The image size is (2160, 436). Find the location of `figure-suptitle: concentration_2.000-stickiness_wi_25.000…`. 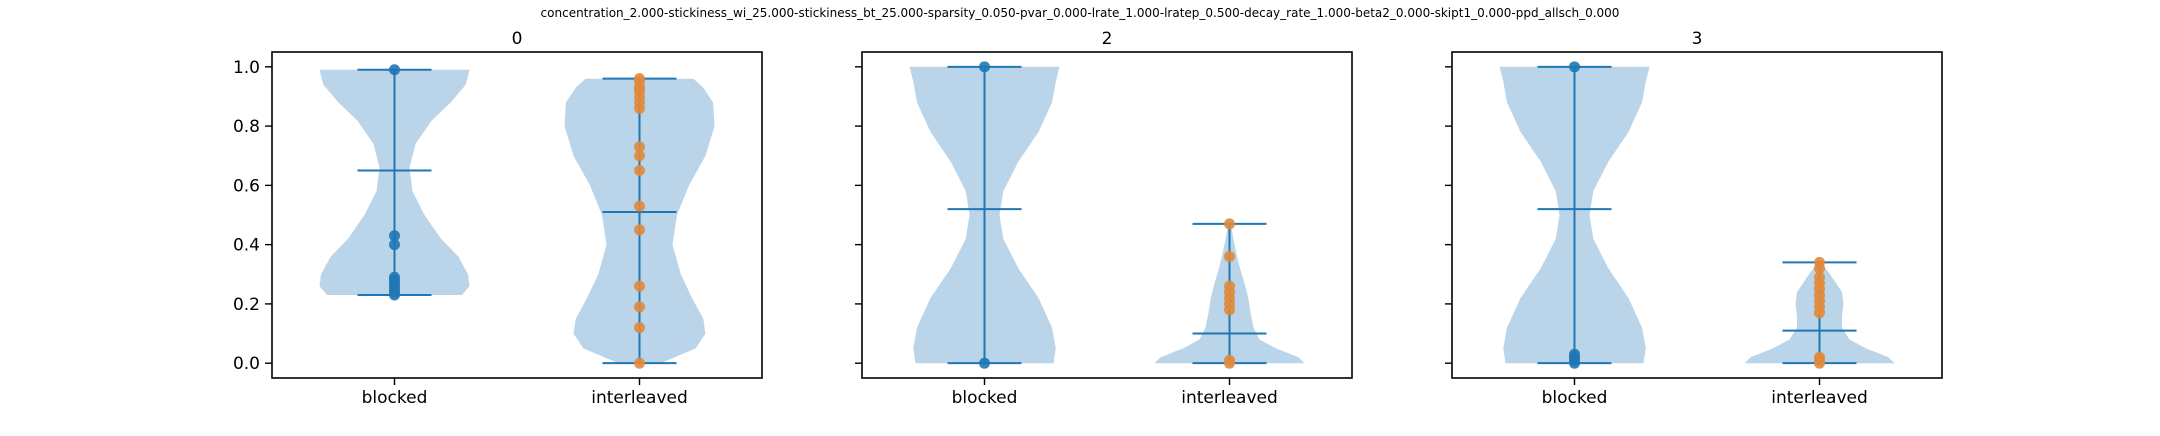

figure-suptitle: concentration_2.000-stickiness_wi_25.000… is located at coordinates (1080, 13).